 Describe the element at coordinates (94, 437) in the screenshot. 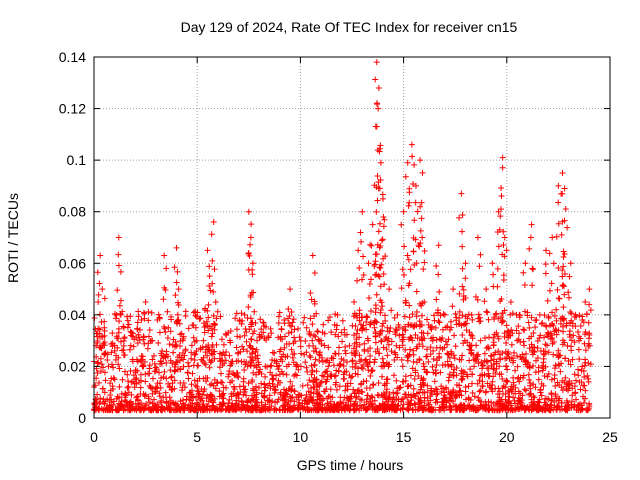

I see `x-tick-label: 0` at that location.